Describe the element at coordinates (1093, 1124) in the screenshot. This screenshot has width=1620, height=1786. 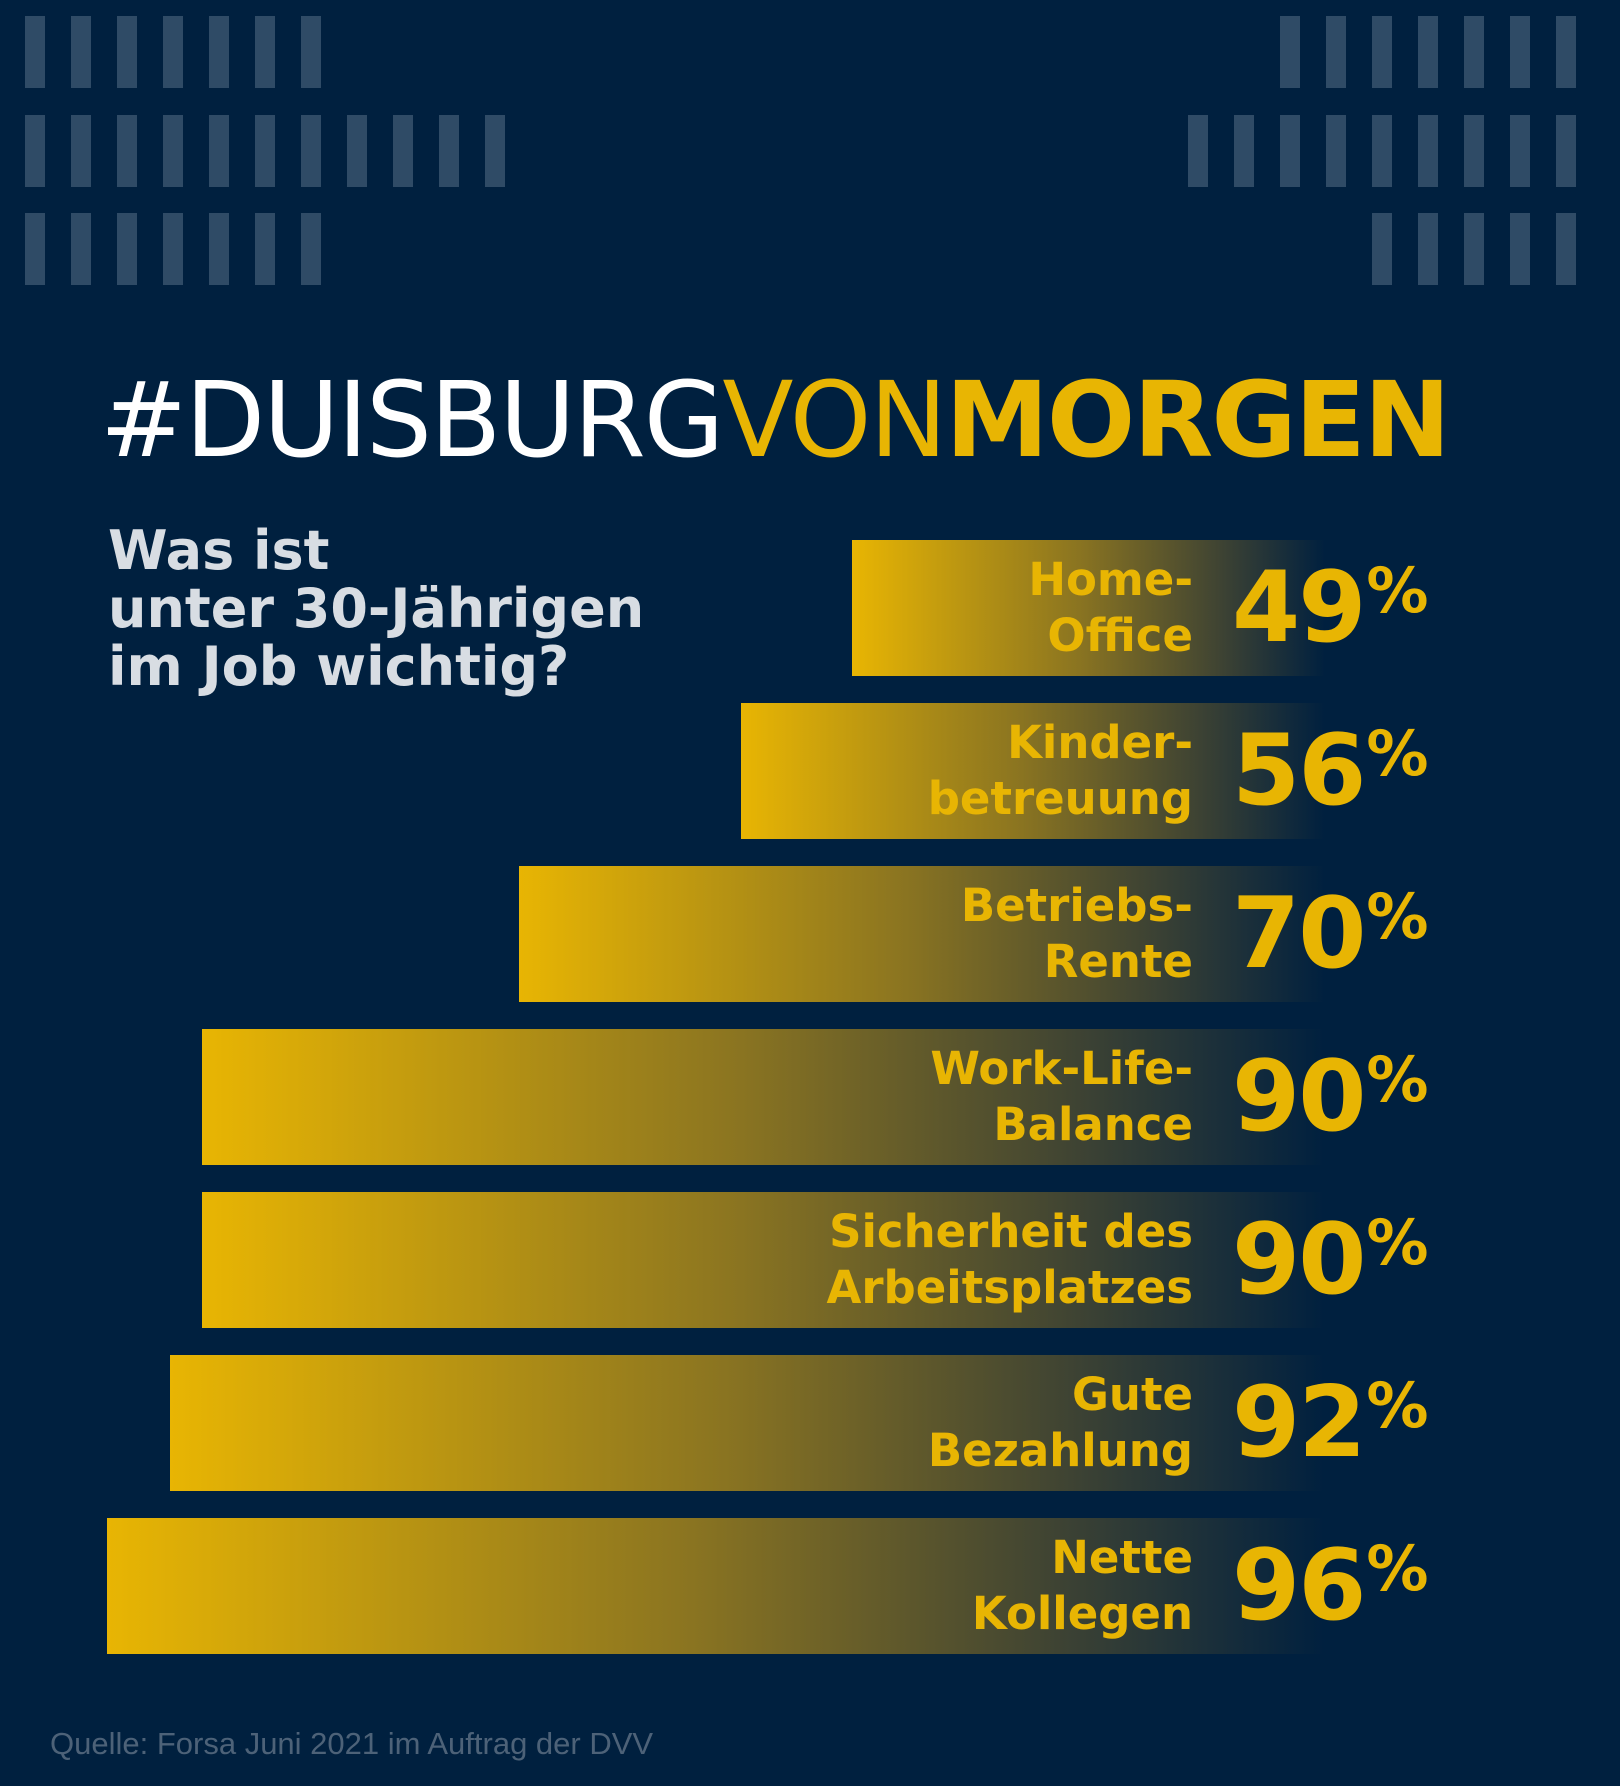
I see `bar-label-line: Balance` at that location.